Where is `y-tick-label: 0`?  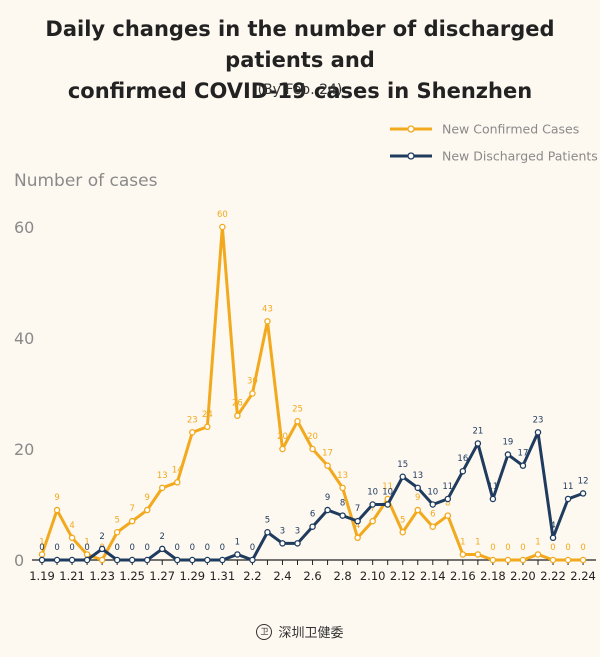
y-tick-label: 0 is located at coordinates (19, 560).